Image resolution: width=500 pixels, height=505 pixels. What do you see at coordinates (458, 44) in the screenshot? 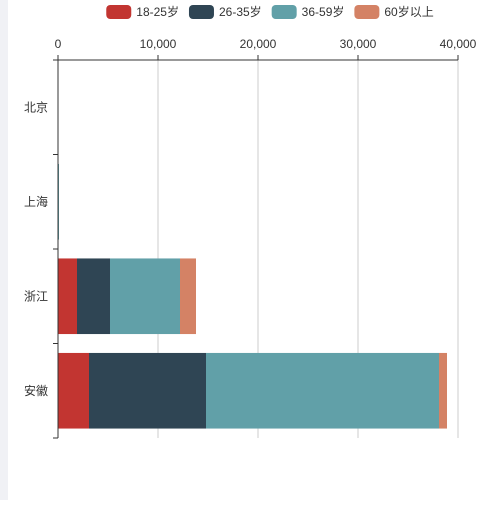
I see `x-tick-label: 40,000` at bounding box center [458, 44].